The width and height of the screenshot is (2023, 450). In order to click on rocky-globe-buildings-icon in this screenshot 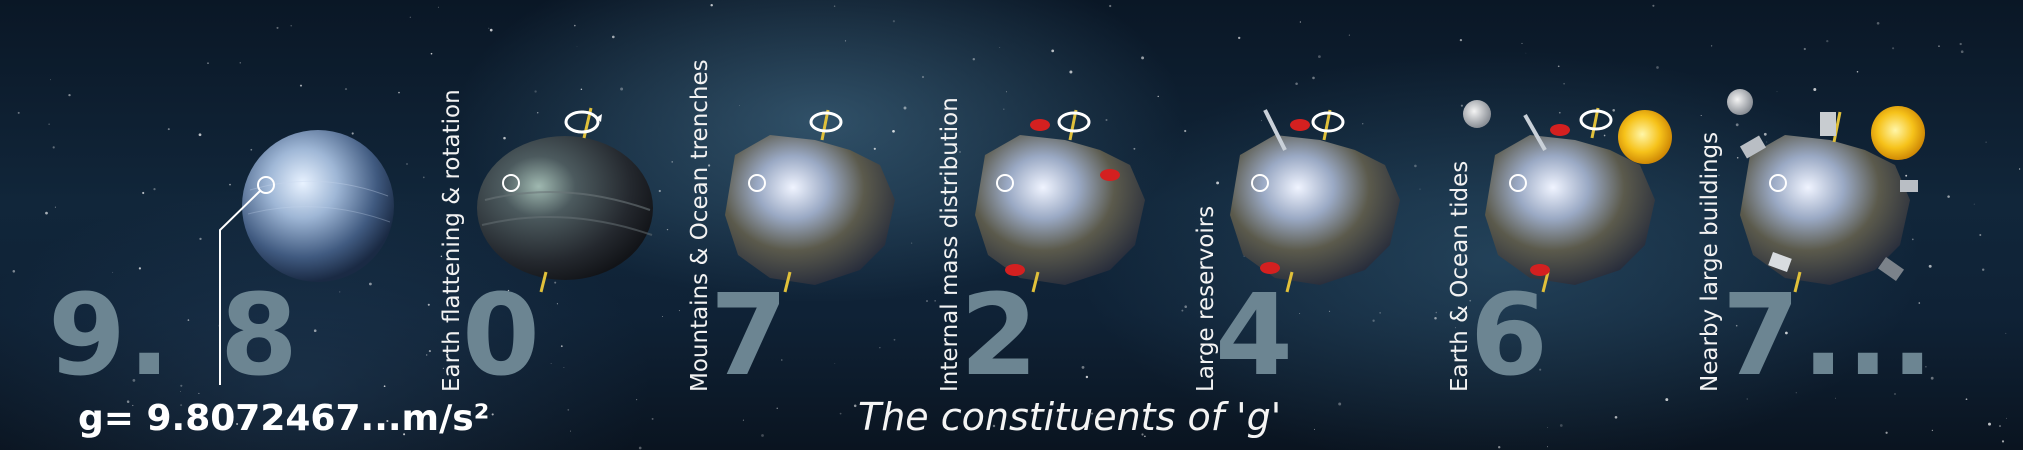, I will do `click(1828, 202)`.